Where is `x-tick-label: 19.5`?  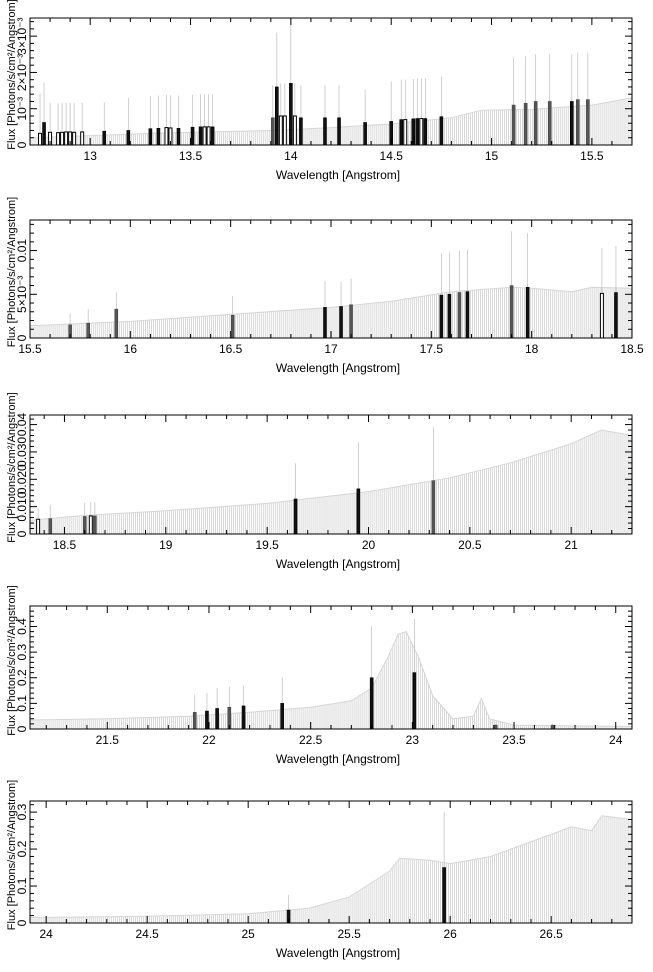
x-tick-label: 19.5 is located at coordinates (267, 545).